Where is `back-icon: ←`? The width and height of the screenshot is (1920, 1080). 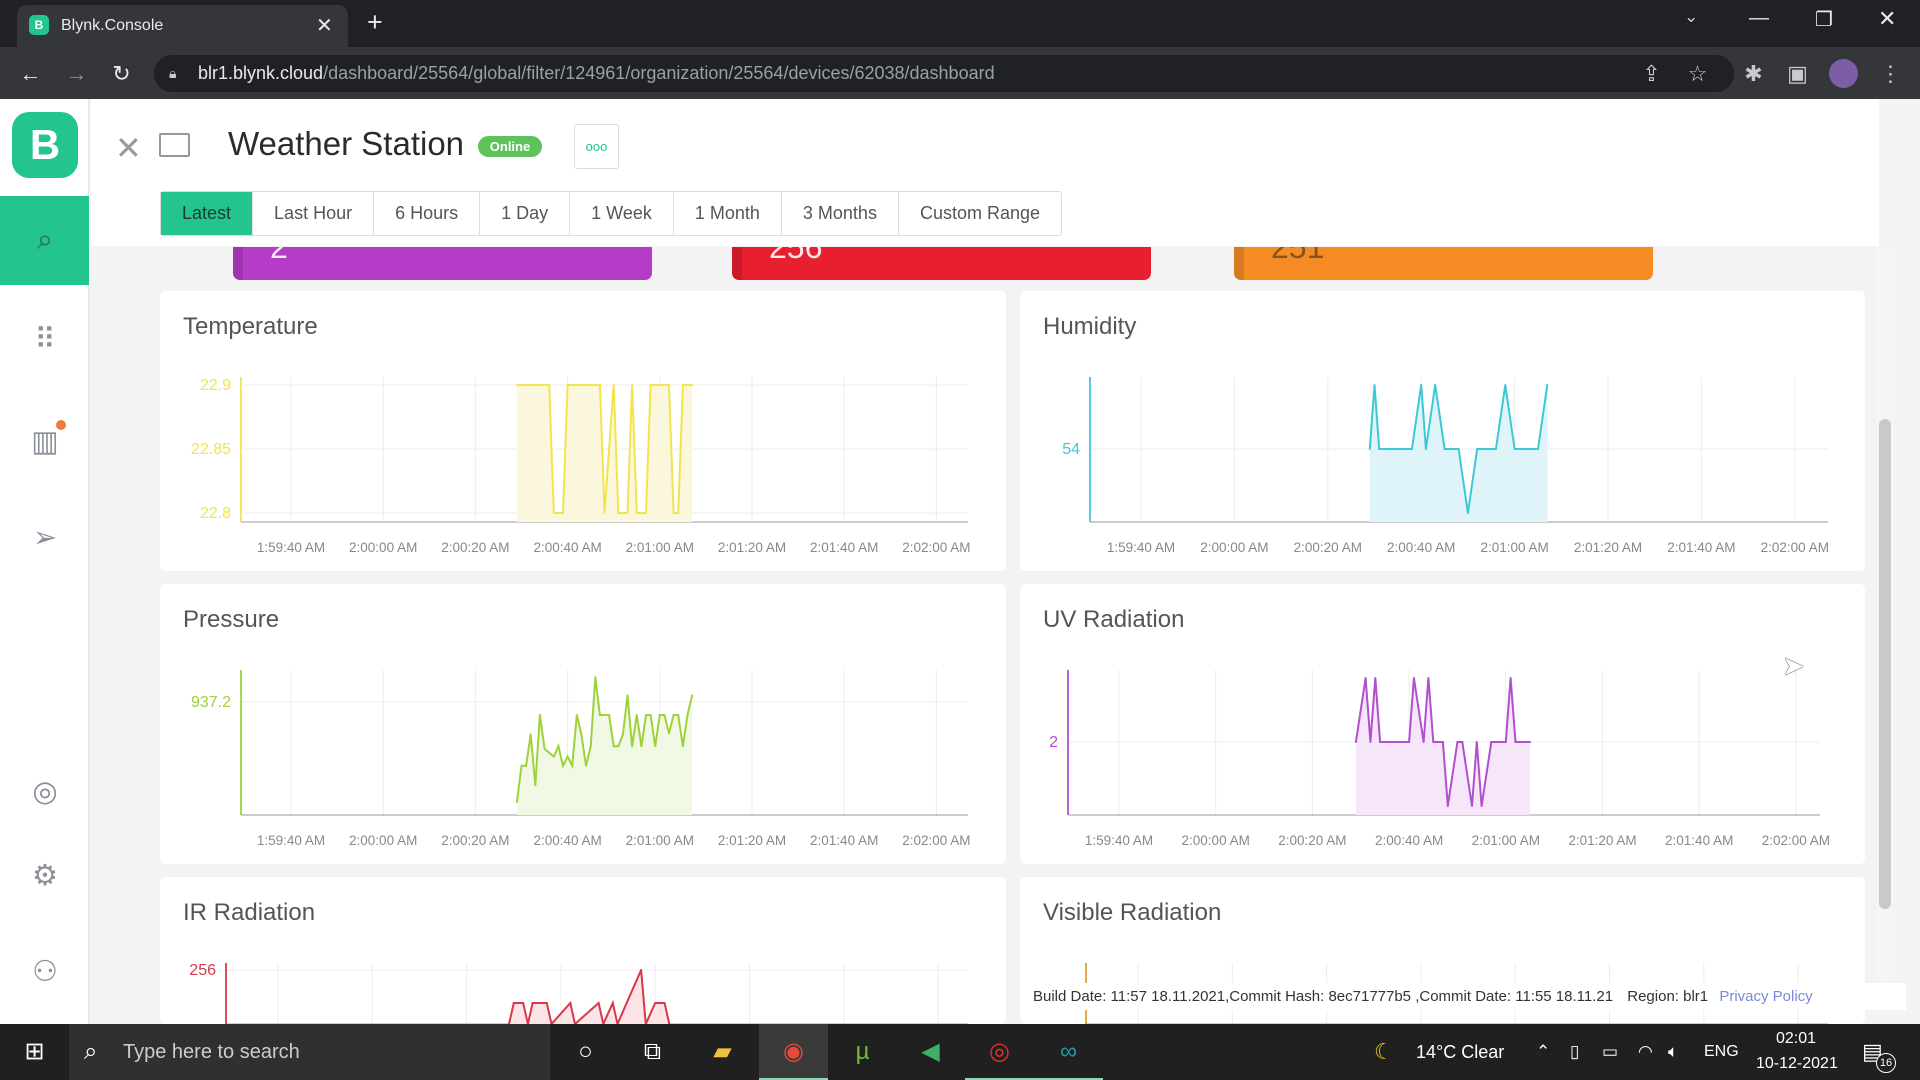 back-icon: ← is located at coordinates (30, 73).